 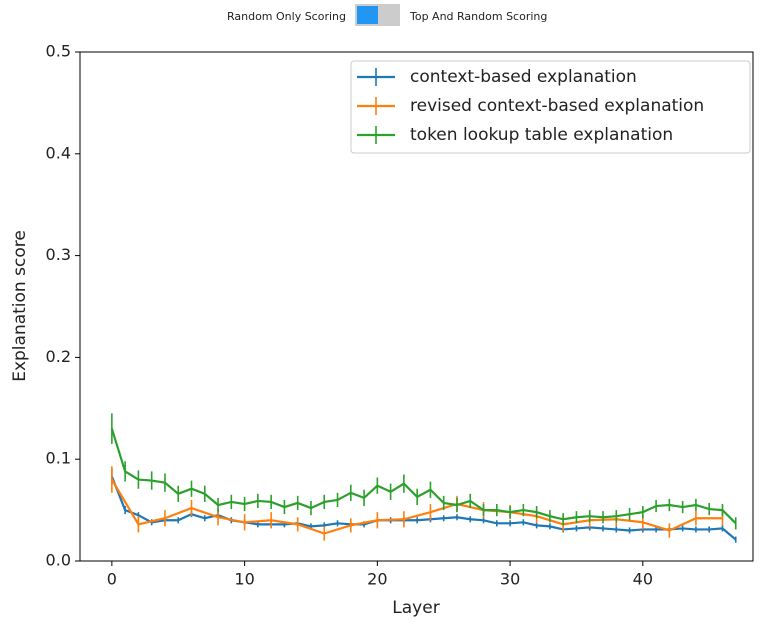 I want to click on legend-label: token lookup table explanation, so click(x=541, y=135).